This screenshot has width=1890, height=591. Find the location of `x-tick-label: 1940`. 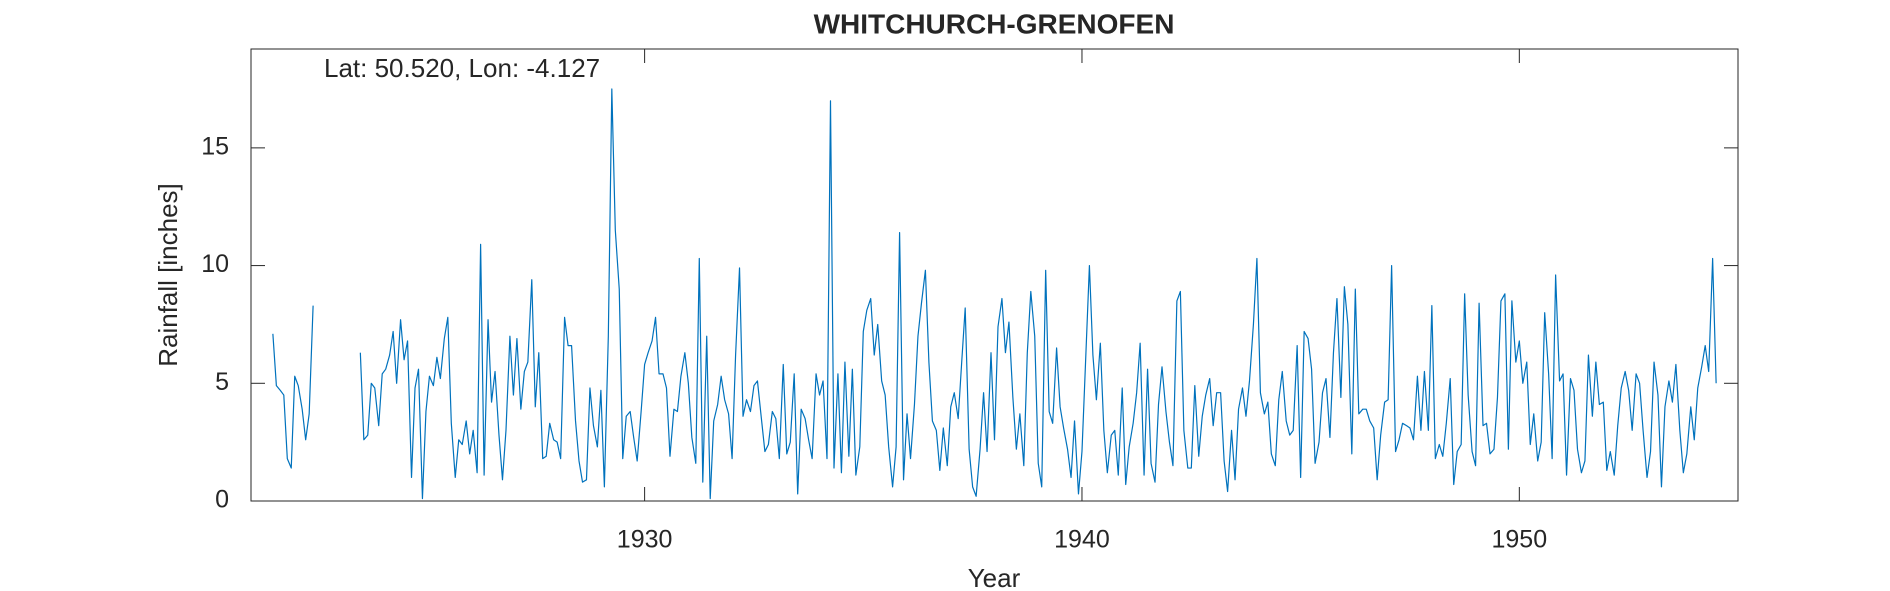

x-tick-label: 1940 is located at coordinates (1082, 540).